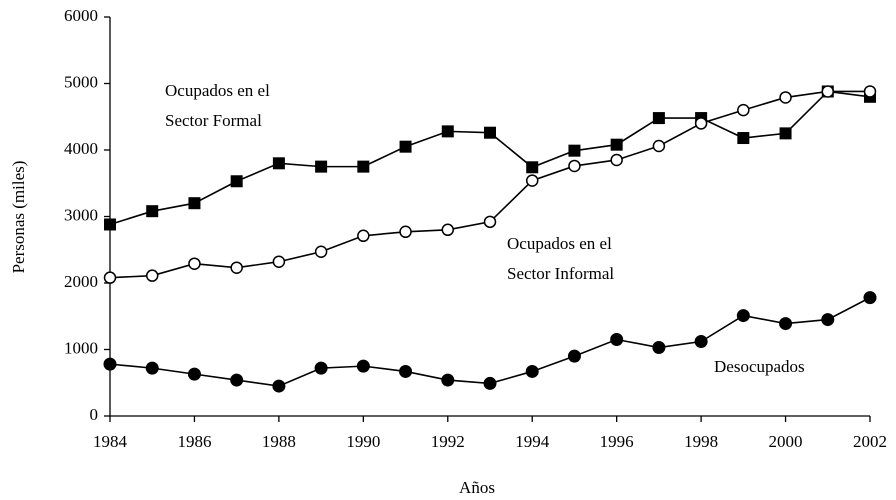  I want to click on x-tick-label: 1984, so click(110, 441).